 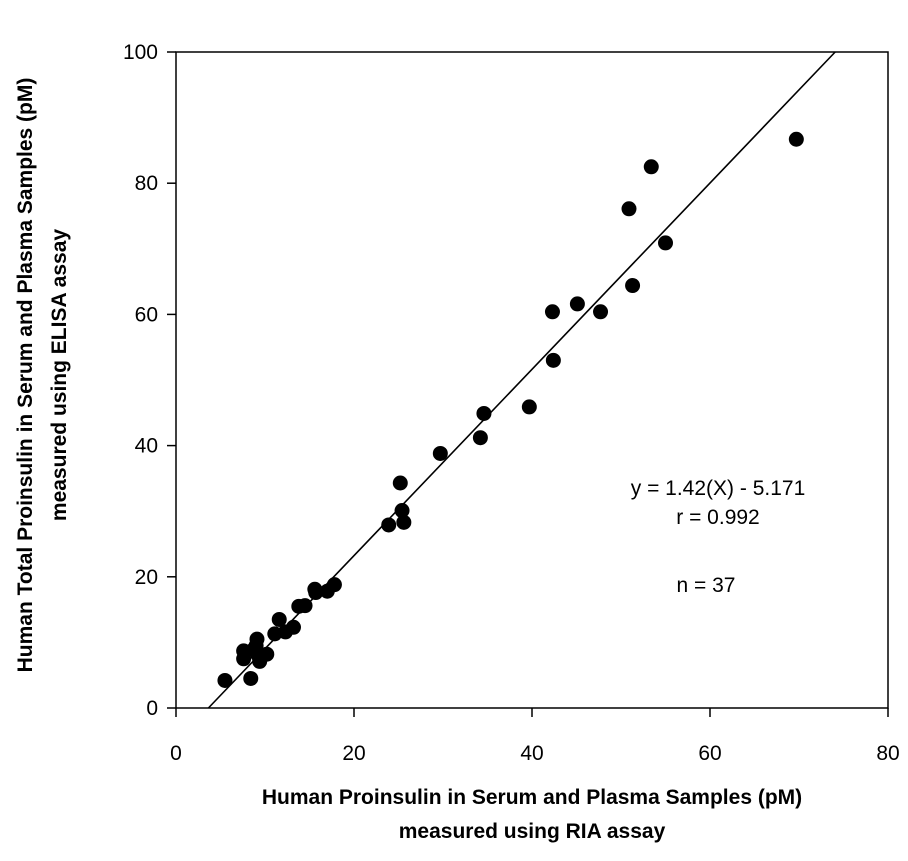 I want to click on x-tick-label: 60, so click(x=709, y=753).